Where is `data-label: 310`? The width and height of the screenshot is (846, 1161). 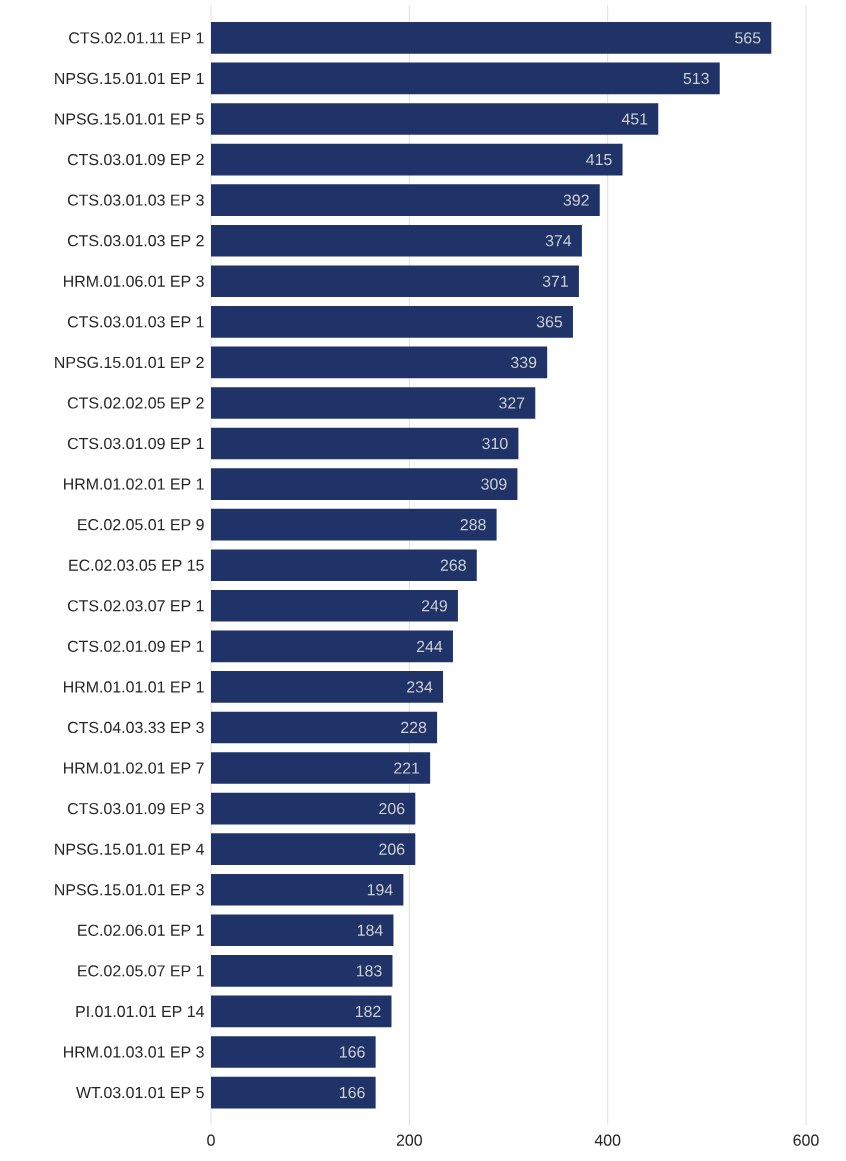 data-label: 310 is located at coordinates (495, 443).